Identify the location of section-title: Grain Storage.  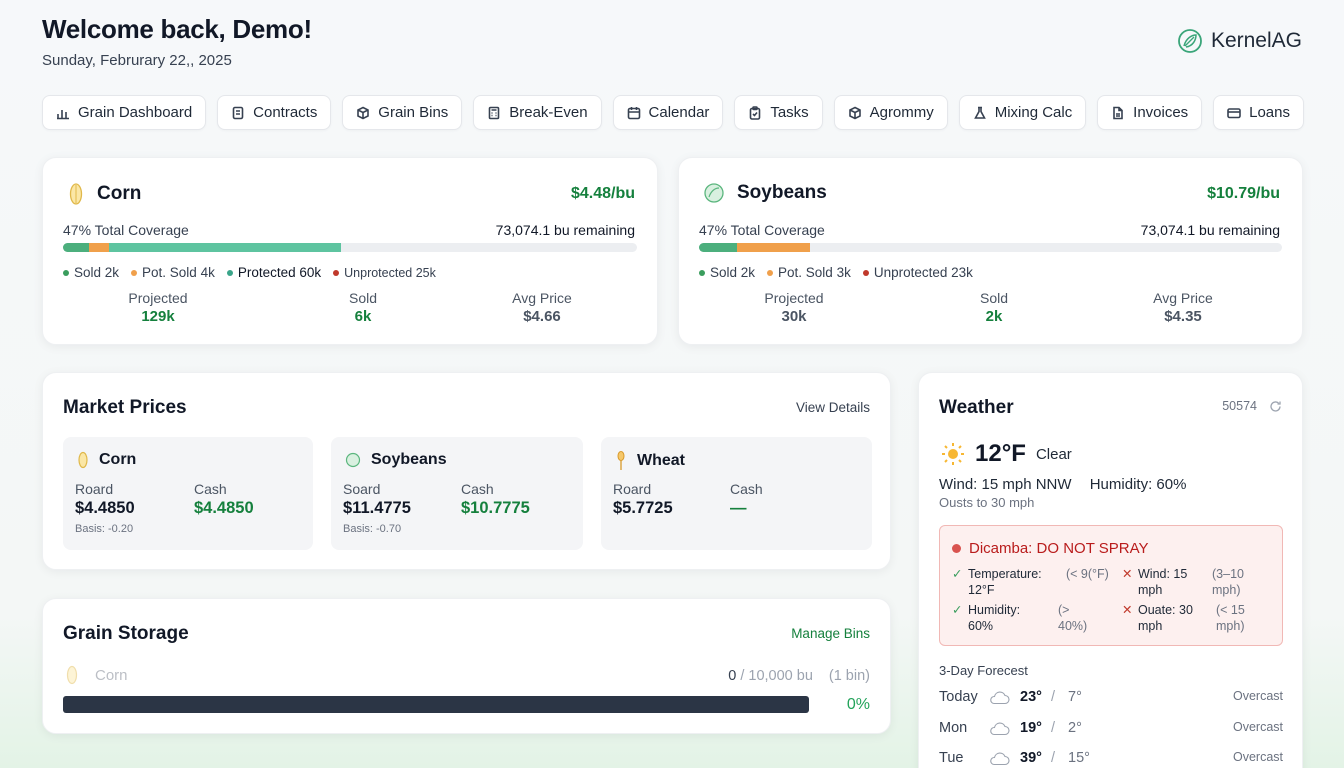
(126, 633).